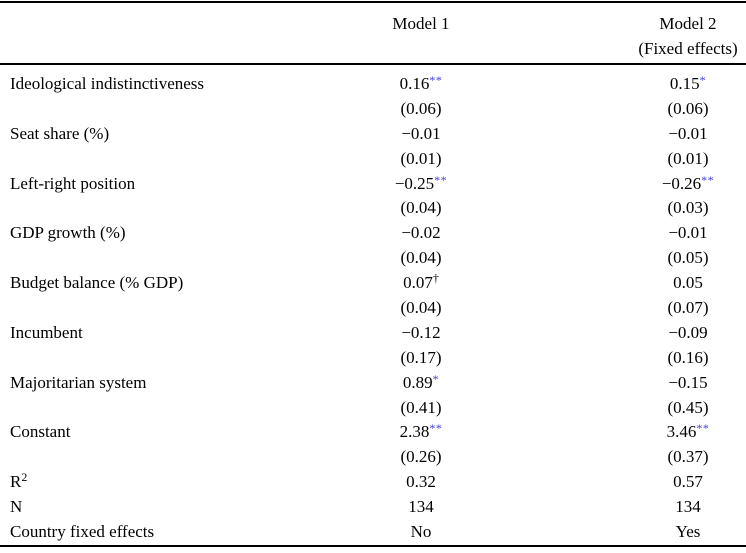 The image size is (746, 553). I want to click on table-row: (0.17) (0.16), so click(373, 358).